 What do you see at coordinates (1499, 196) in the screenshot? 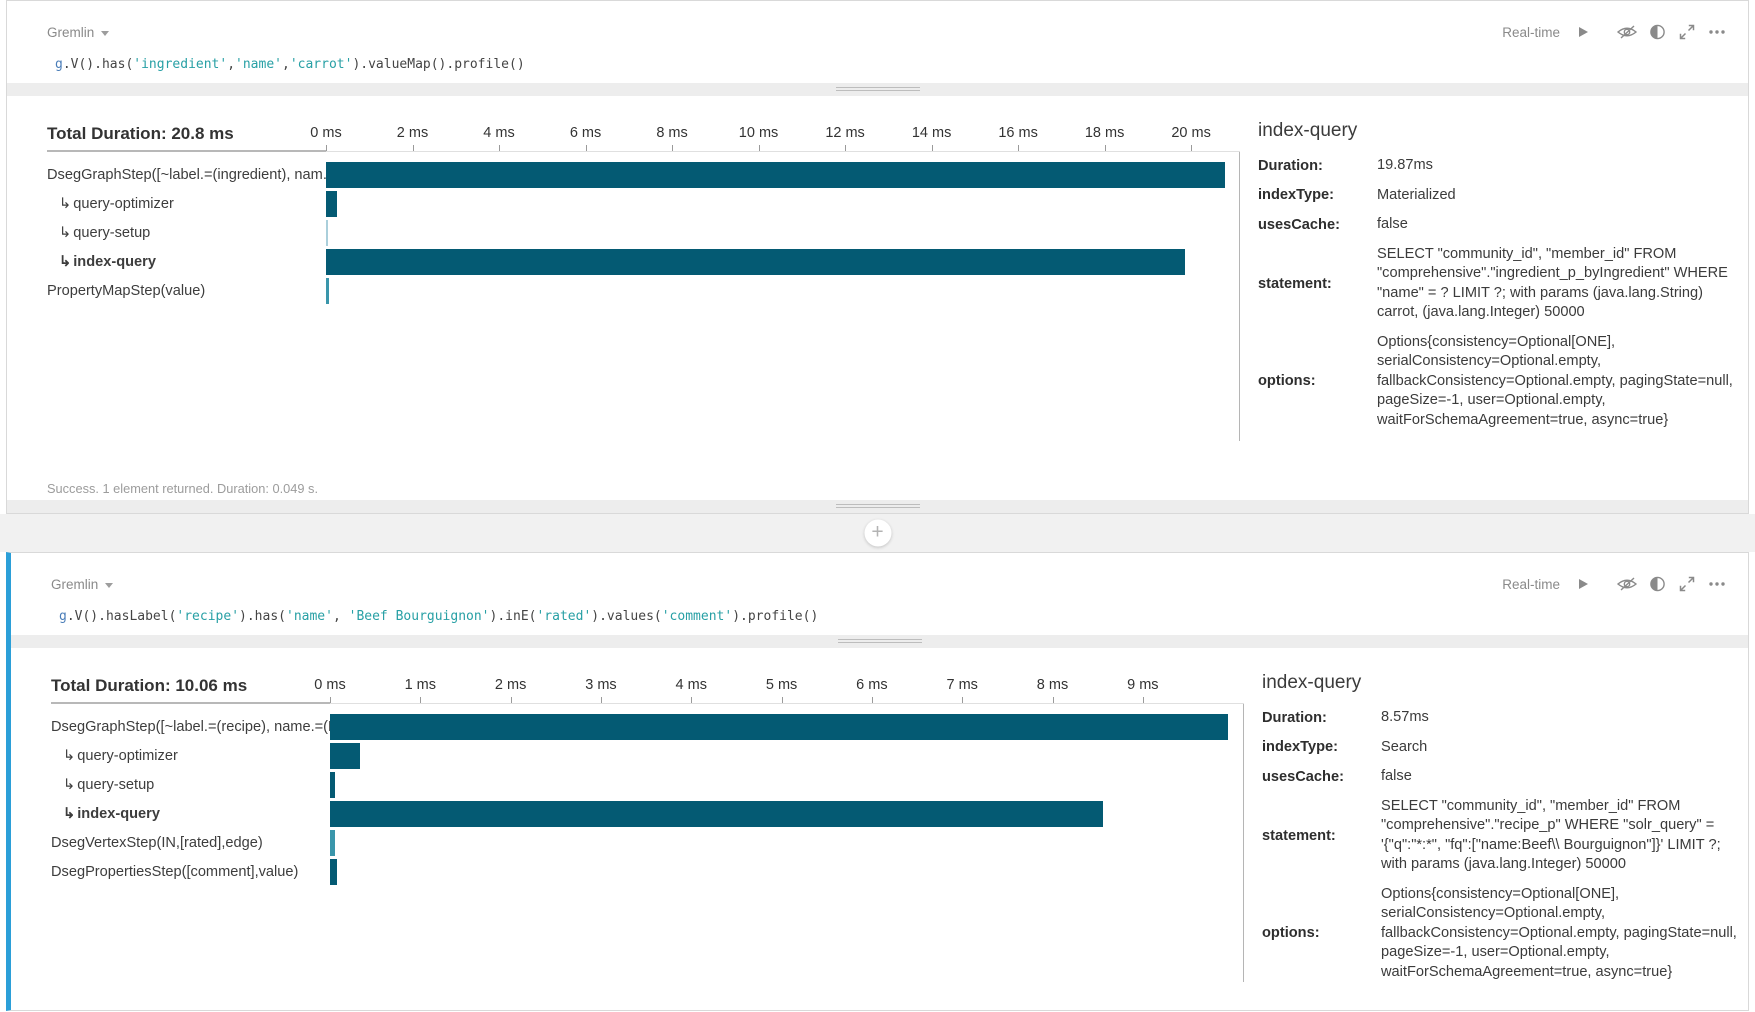
I see `details-field: indexType: Materialized` at bounding box center [1499, 196].